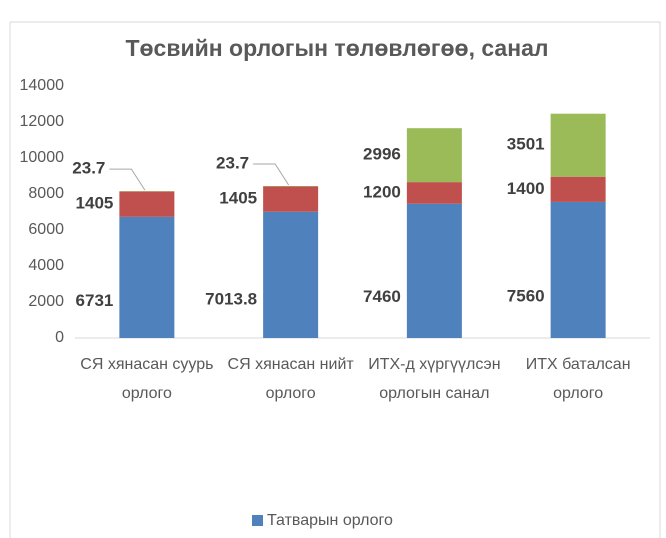 The height and width of the screenshot is (538, 666). I want to click on data-label: 7560, so click(526, 296).